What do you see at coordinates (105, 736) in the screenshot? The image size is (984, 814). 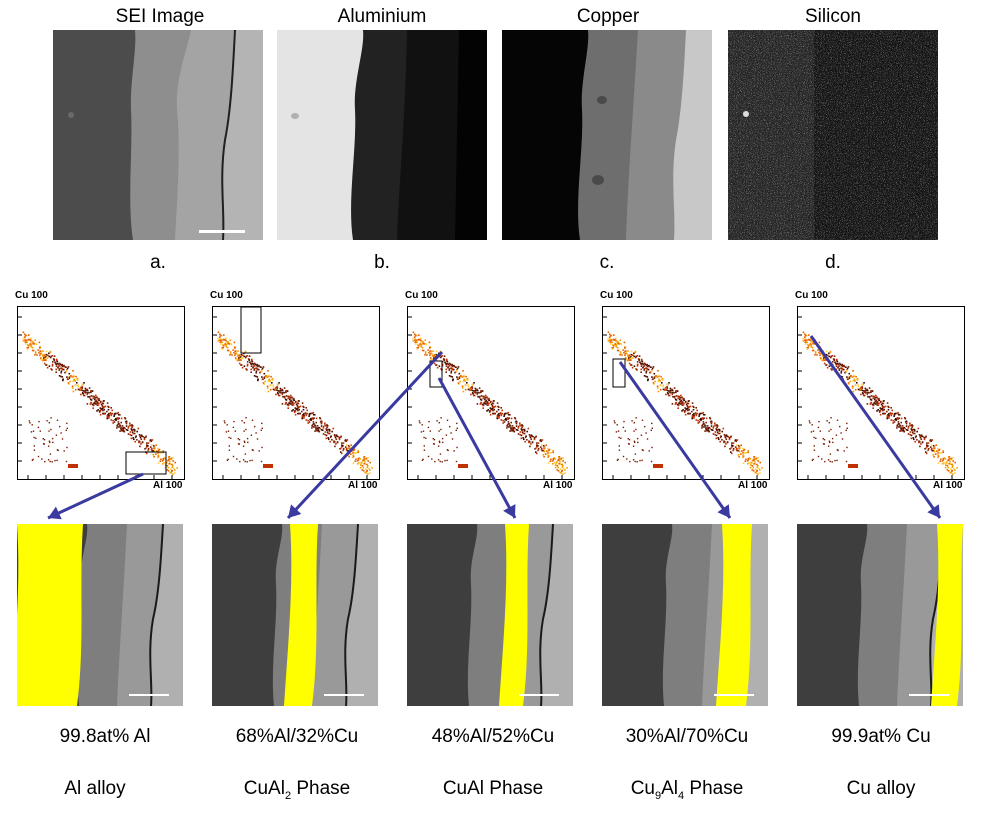 I see `phase-1-composition: 99.8at% Al` at bounding box center [105, 736].